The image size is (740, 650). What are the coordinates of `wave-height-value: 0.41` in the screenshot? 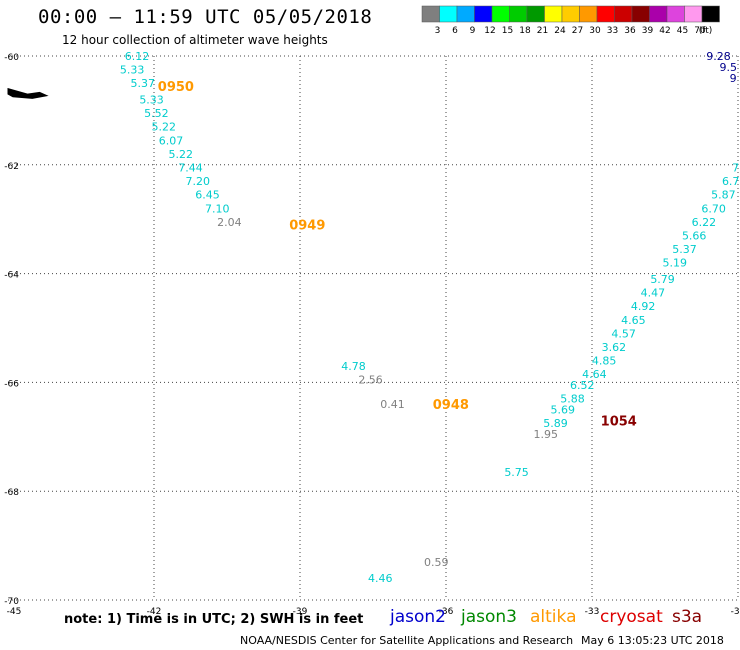 It's located at (392, 404).